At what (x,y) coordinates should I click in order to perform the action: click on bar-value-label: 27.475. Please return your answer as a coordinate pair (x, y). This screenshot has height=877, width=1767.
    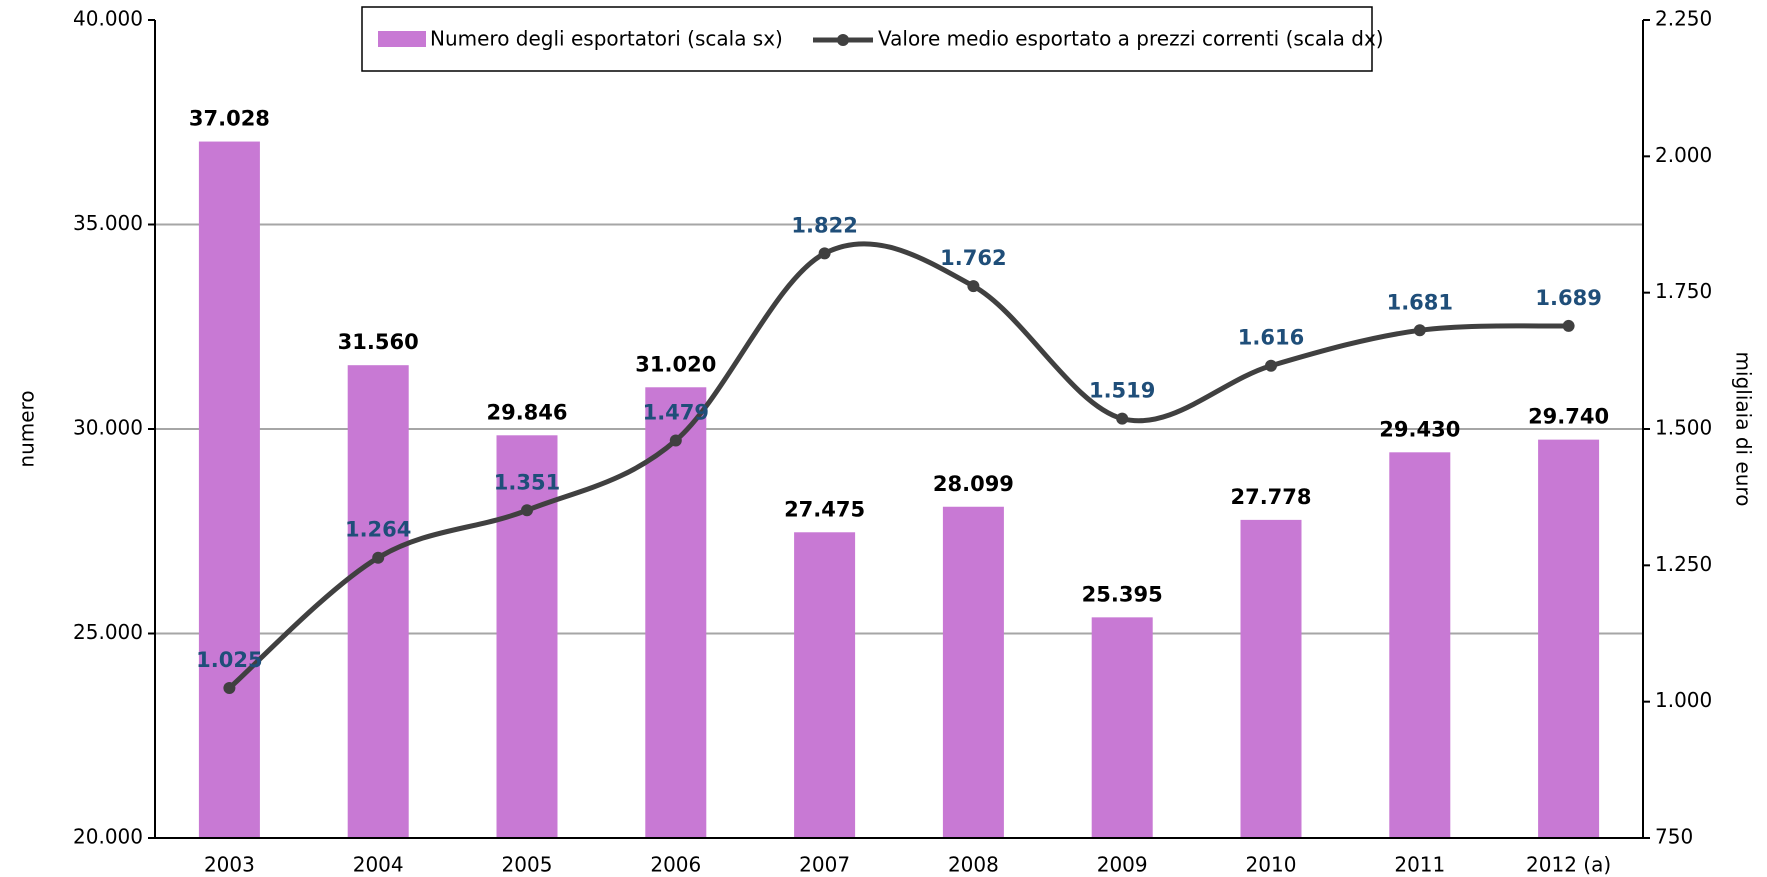
    Looking at the image, I should click on (824, 509).